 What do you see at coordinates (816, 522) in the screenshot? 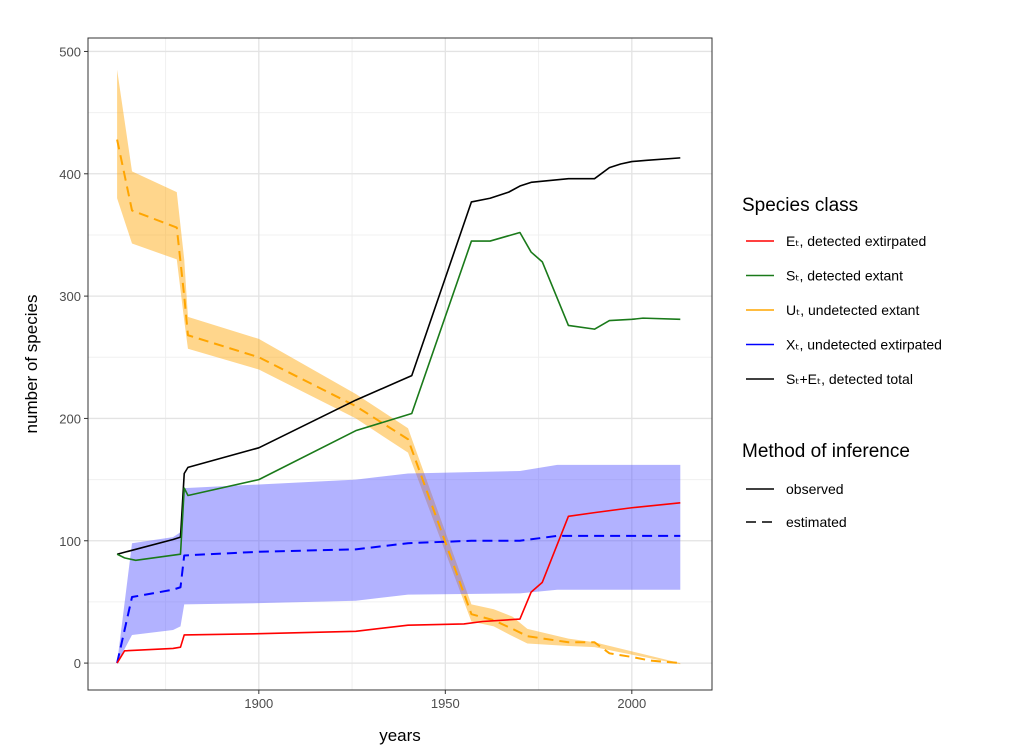
I see `legend-method-label: estimated` at bounding box center [816, 522].